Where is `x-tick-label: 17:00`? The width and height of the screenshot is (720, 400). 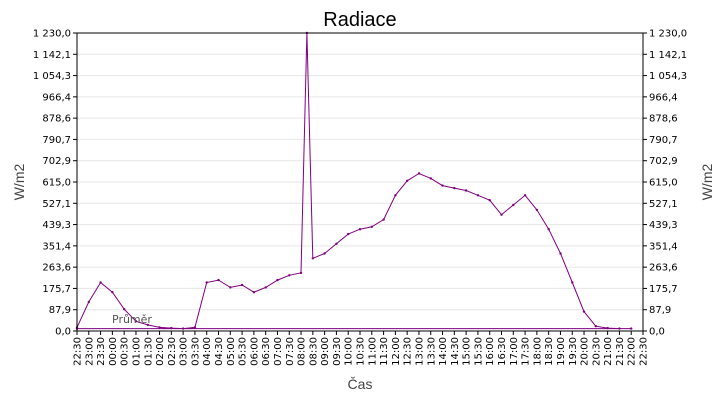
x-tick-label: 17:00 is located at coordinates (514, 351).